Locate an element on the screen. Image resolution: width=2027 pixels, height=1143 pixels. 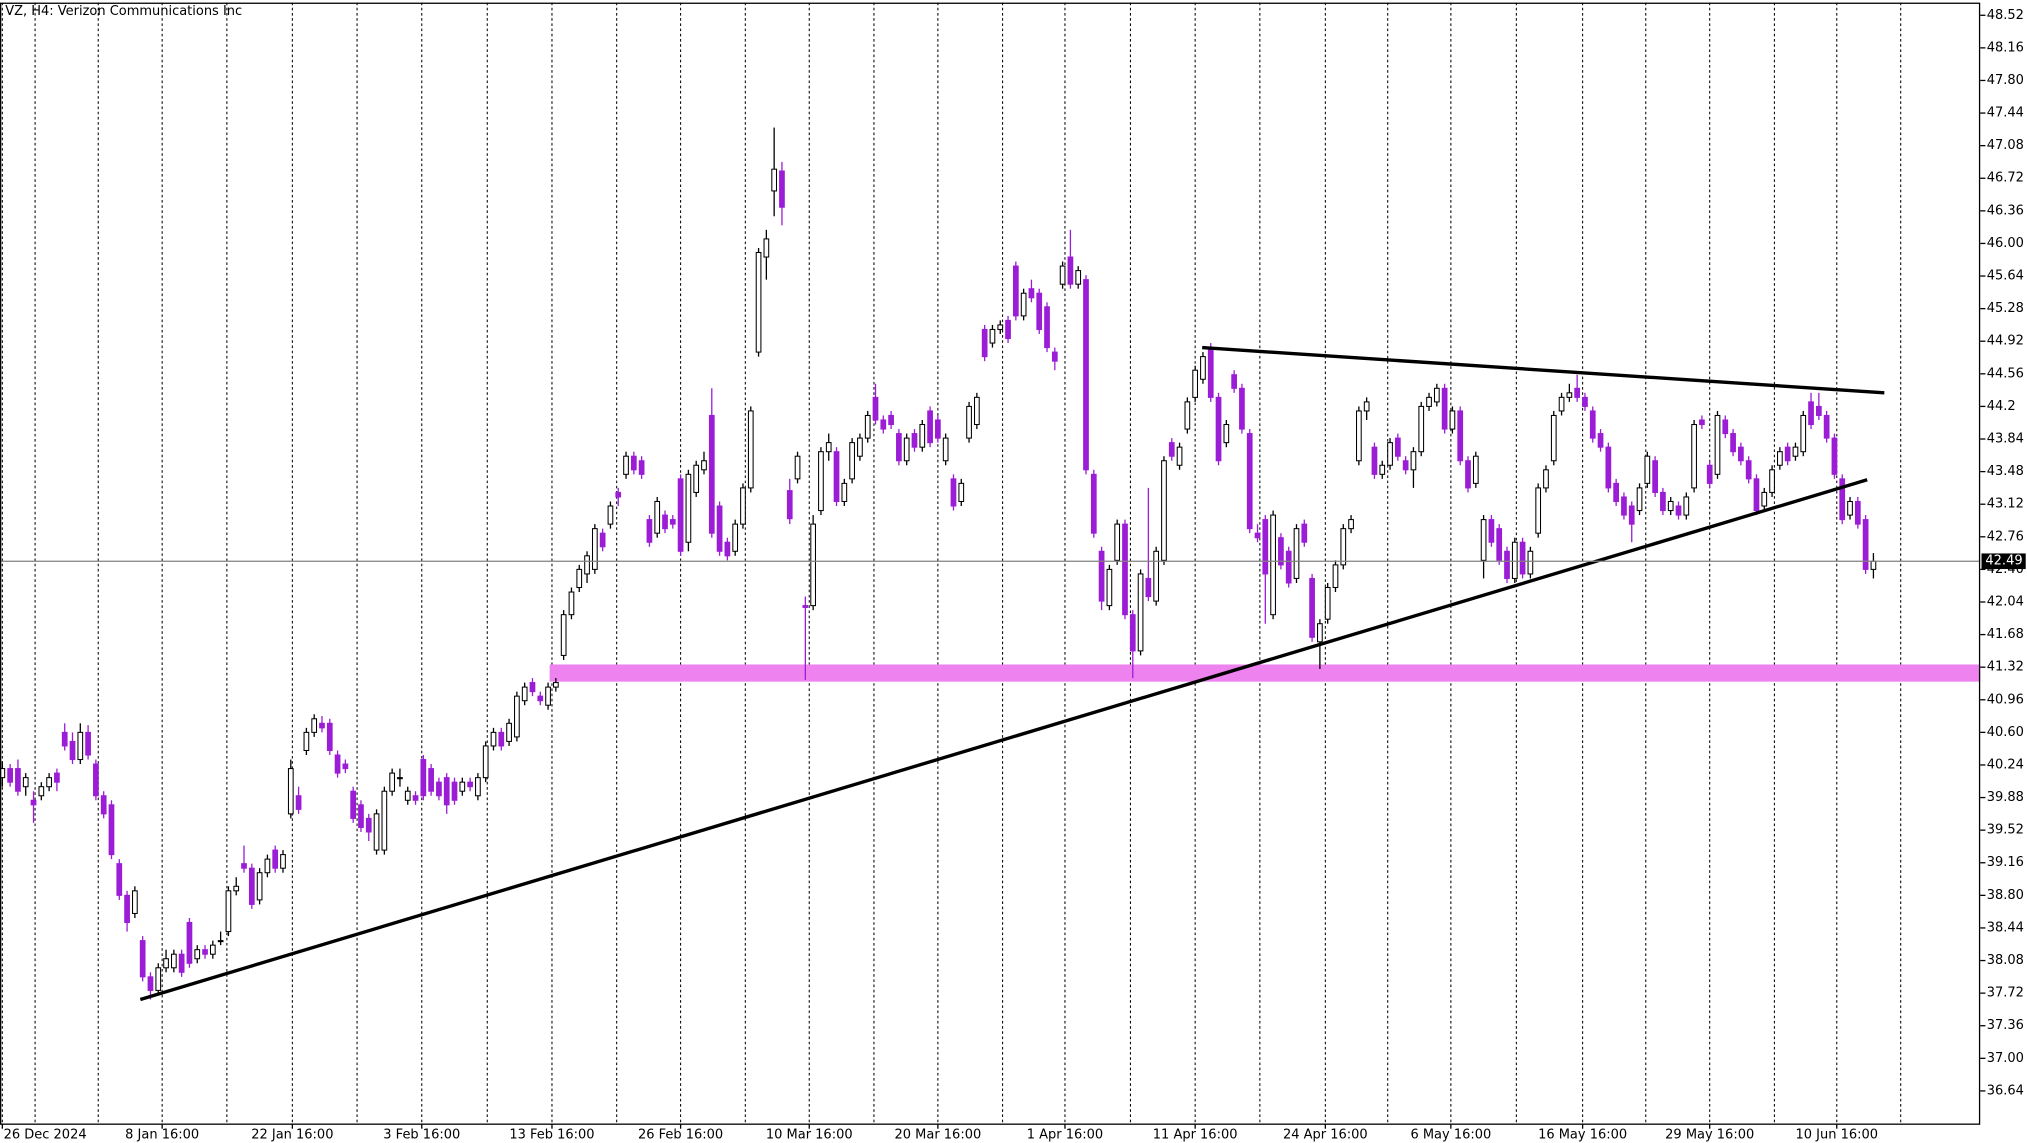
y-tick-label: 38.08 is located at coordinates (2005, 960).